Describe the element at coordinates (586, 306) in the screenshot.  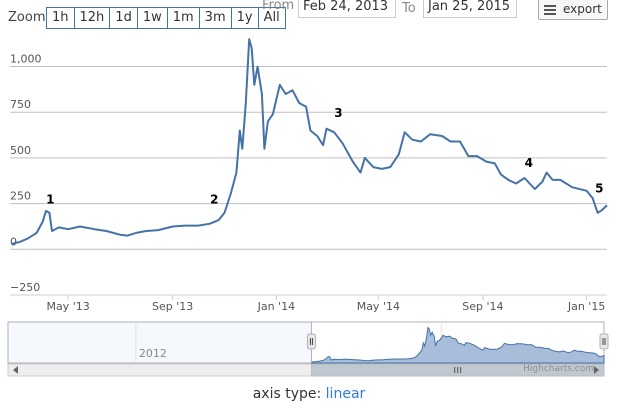
I see `x-tick-label: Jan '15` at that location.